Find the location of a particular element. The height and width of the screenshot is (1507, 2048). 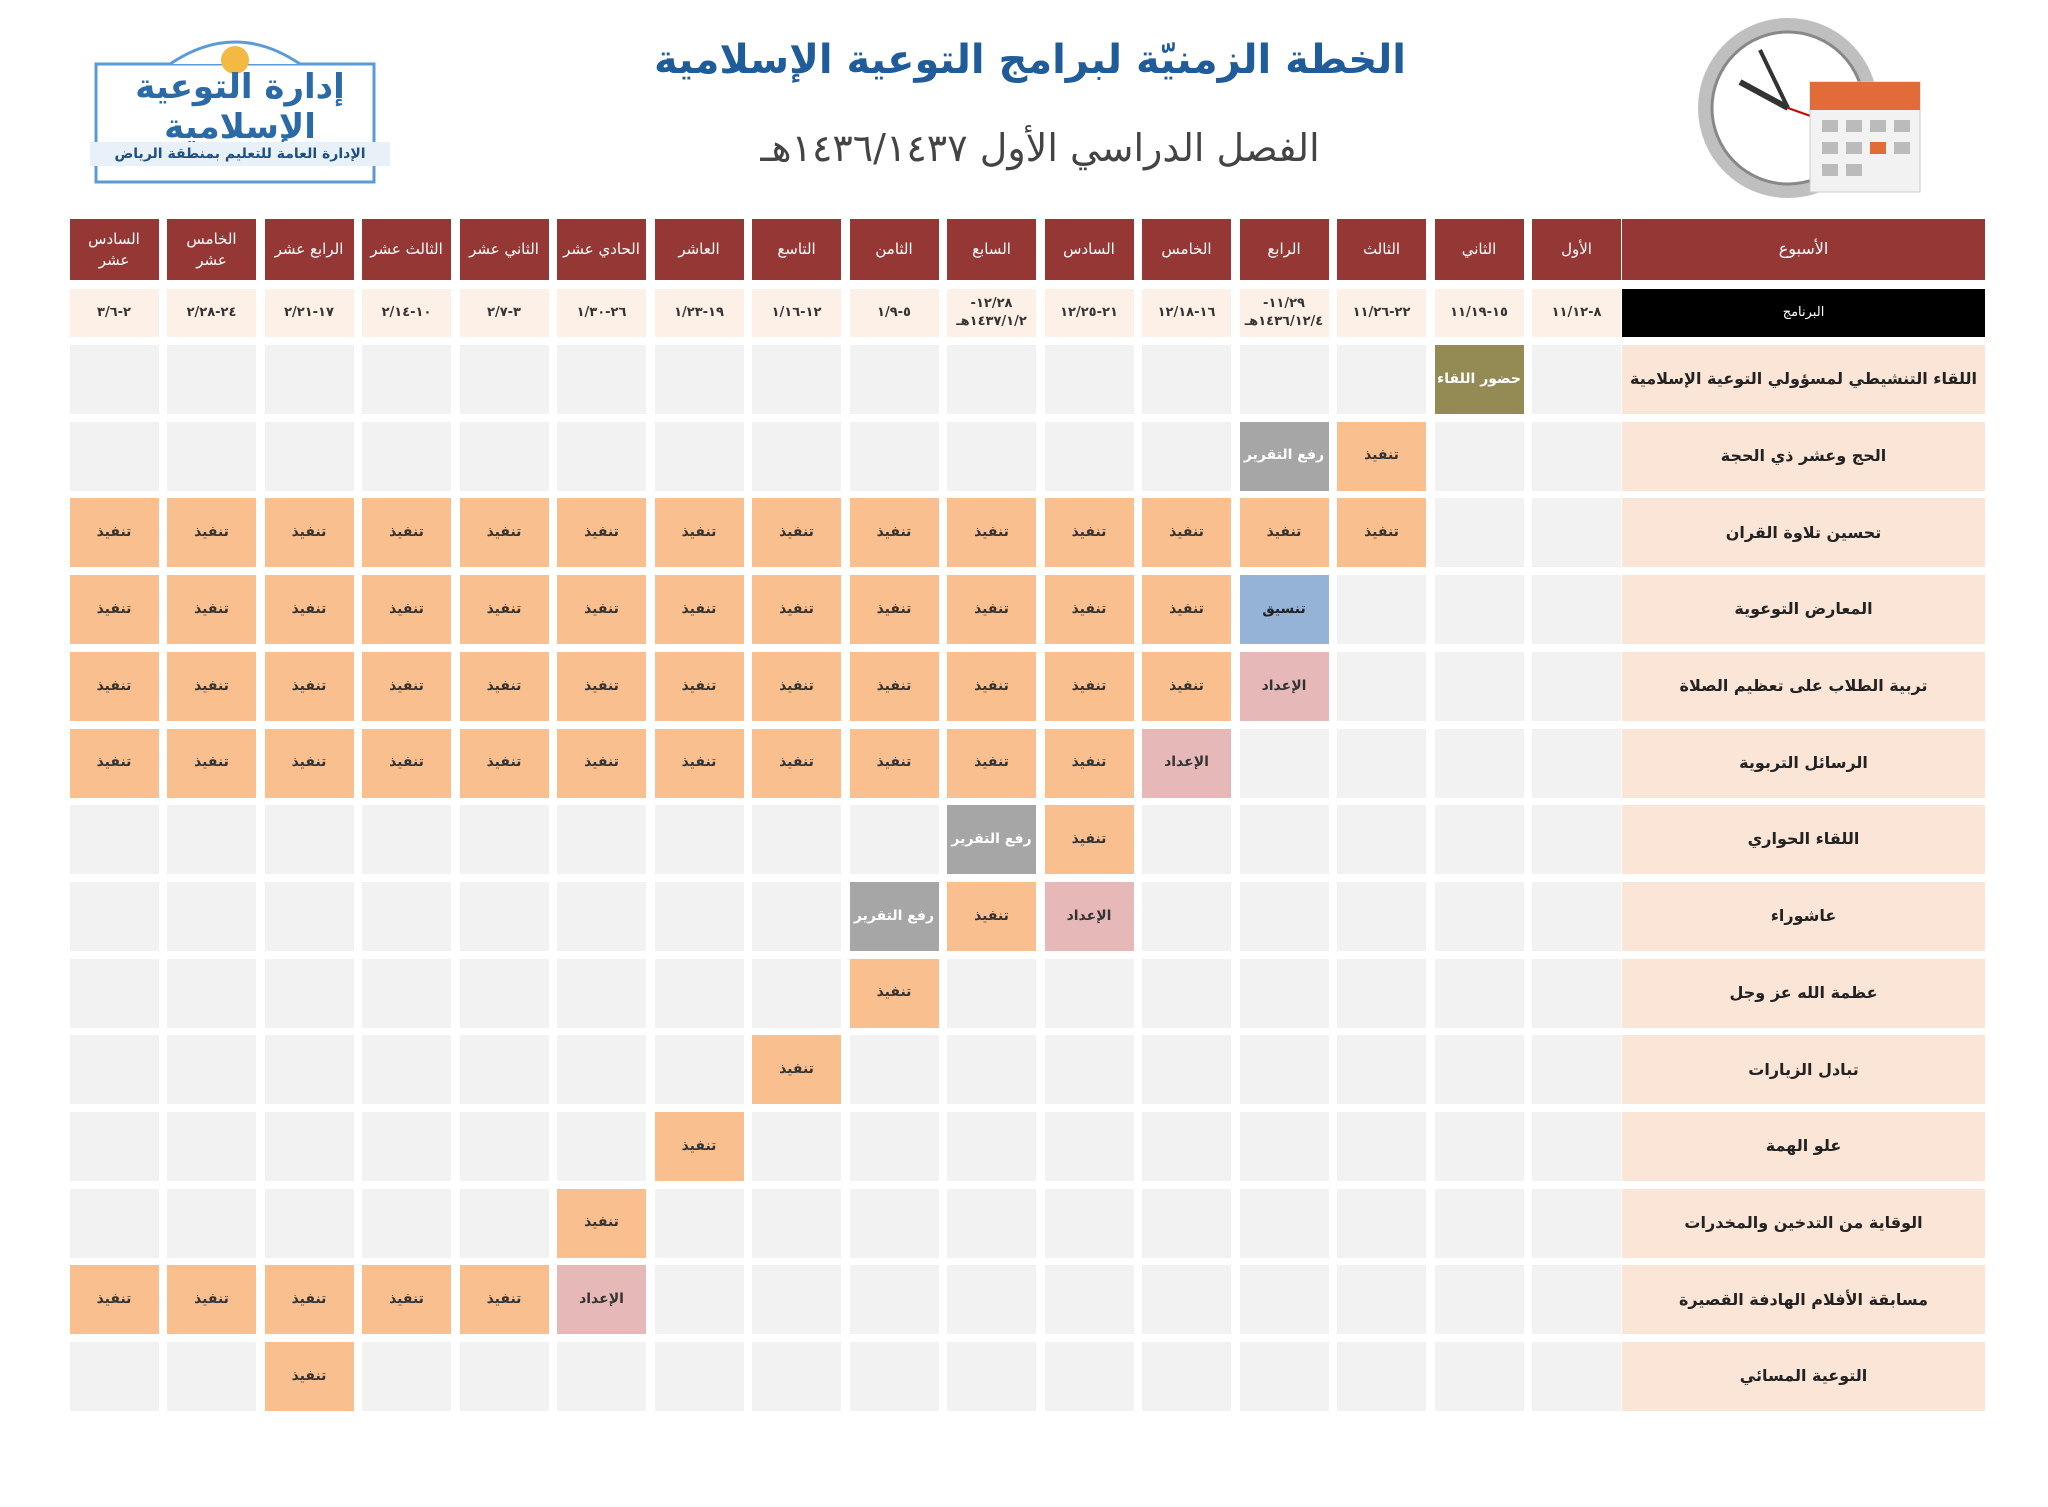

week-dates: ١٢-١/١٦ is located at coordinates (796, 313).